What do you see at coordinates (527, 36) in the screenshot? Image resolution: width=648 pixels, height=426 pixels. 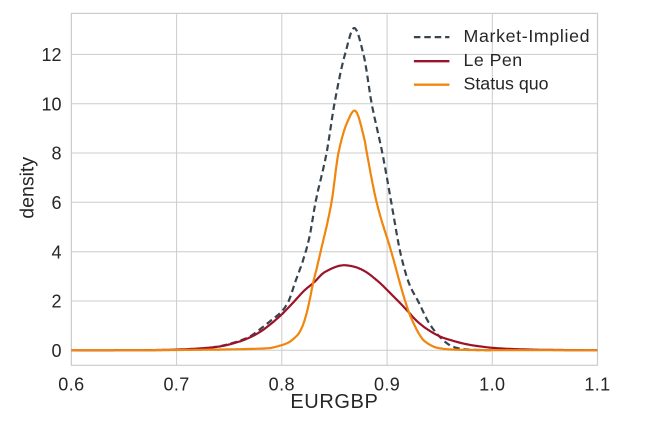 I see `svg-text: Market-Implied` at bounding box center [527, 36].